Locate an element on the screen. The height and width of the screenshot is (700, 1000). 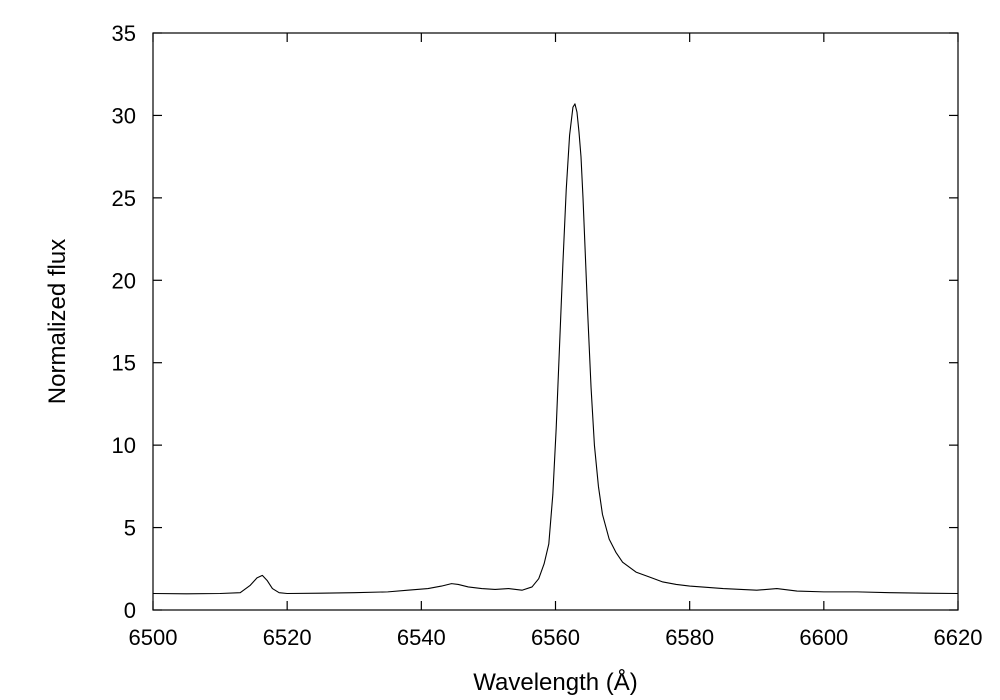
x-tick-label: 6540 is located at coordinates (421, 637).